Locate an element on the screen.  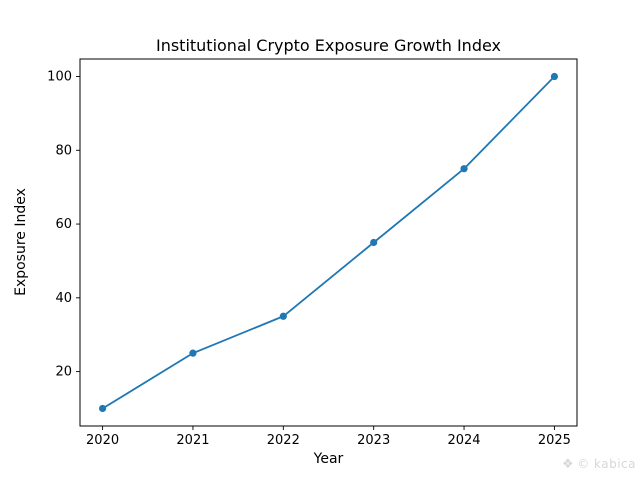
y-axis-label: Exposure Index is located at coordinates (21, 242).